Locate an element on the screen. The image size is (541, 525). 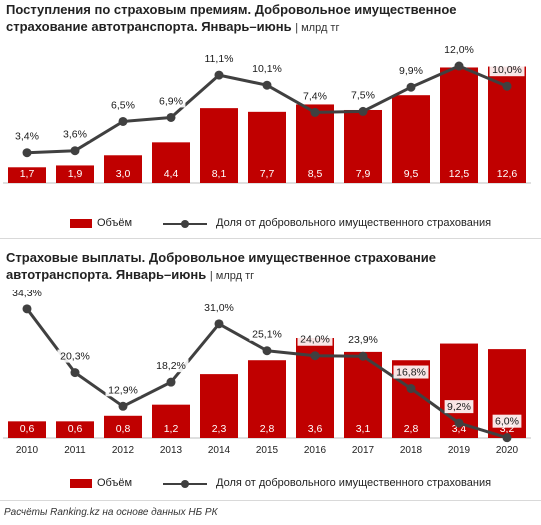
bar-value-label: 9,5 is located at coordinates (411, 174).